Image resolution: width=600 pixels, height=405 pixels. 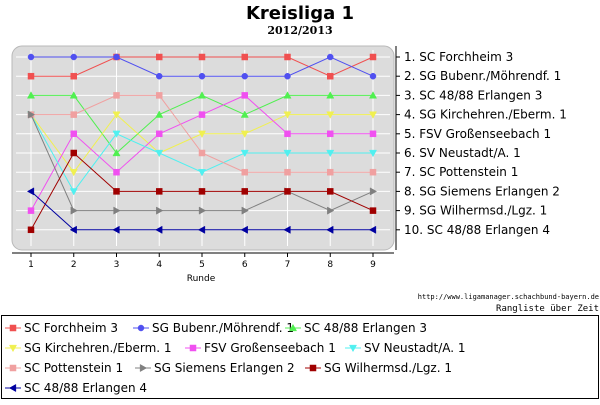 I want to click on legend-label: SC Forchheim 3, so click(x=71, y=328).